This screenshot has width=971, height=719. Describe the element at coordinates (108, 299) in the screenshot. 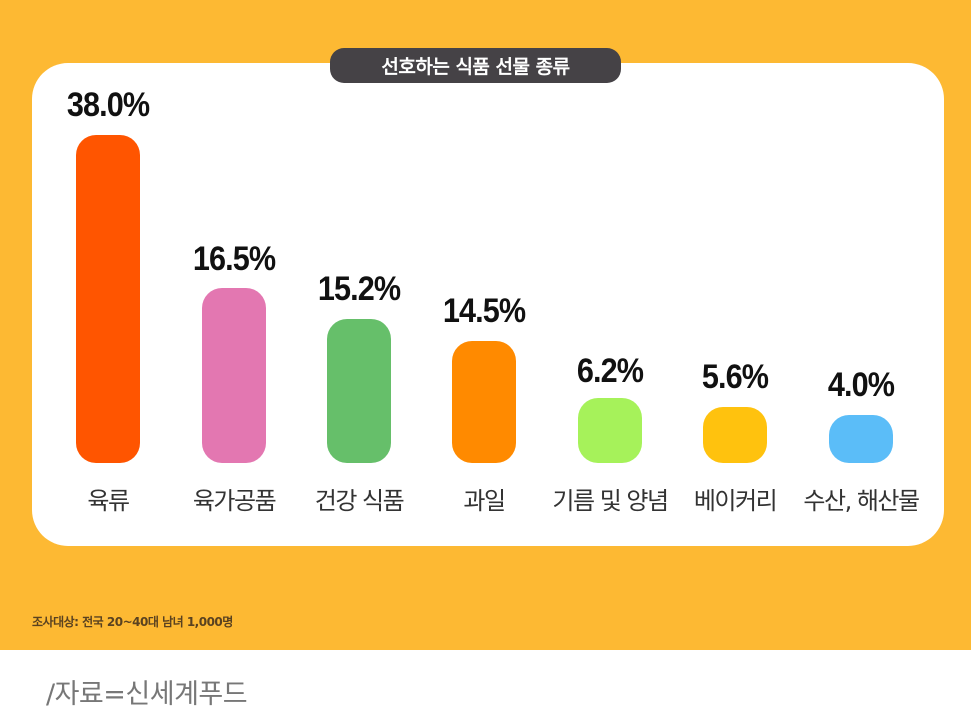

I see `bar-meat` at that location.